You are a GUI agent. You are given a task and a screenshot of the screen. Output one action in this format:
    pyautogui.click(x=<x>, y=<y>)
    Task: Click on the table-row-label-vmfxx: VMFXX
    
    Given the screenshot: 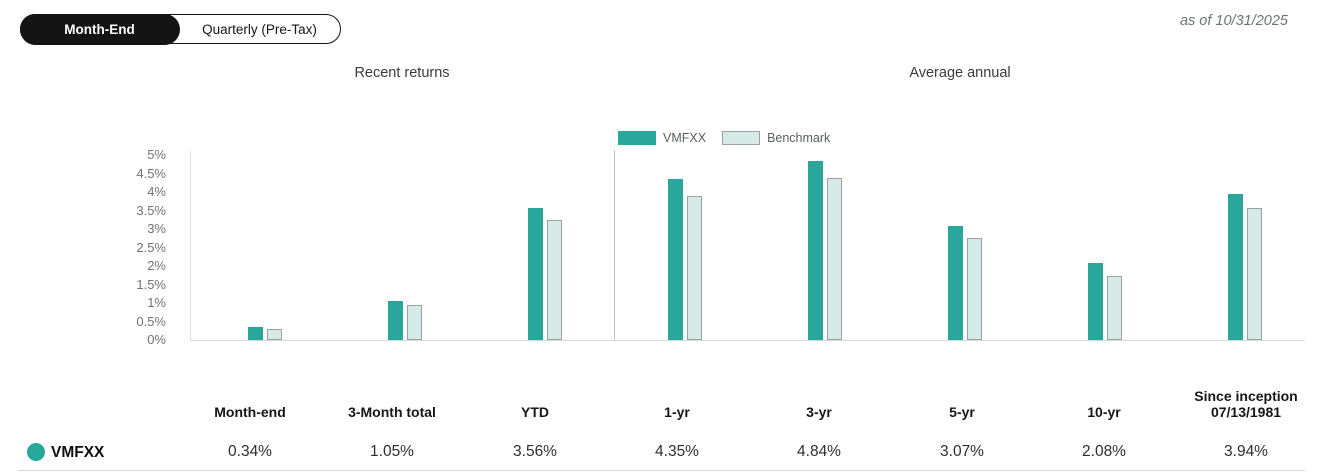 What is the action you would take?
    pyautogui.click(x=78, y=452)
    